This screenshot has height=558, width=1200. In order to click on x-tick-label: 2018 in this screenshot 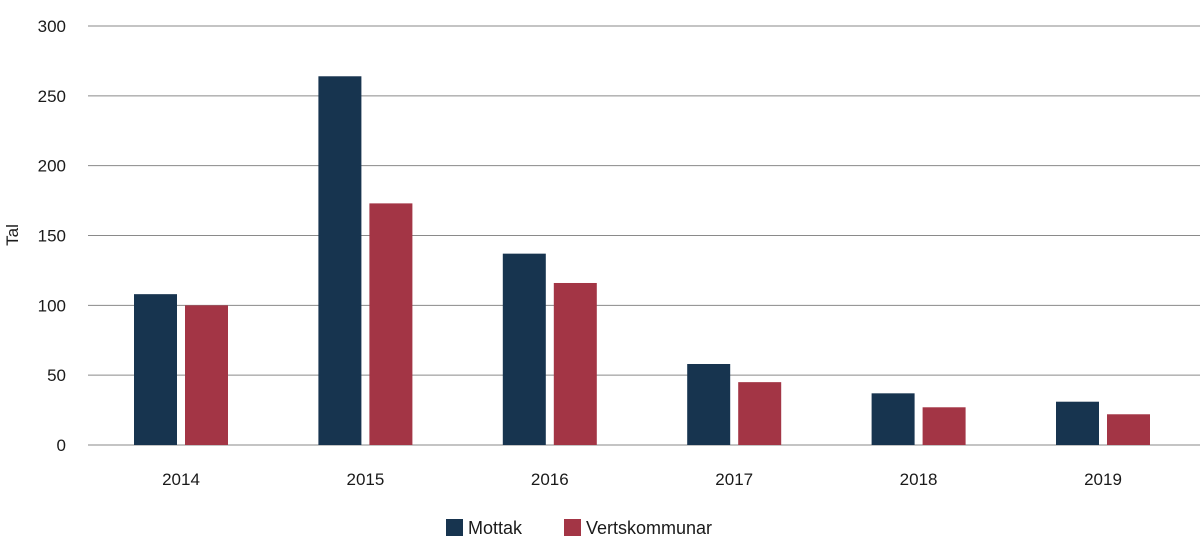, I will do `click(919, 479)`.